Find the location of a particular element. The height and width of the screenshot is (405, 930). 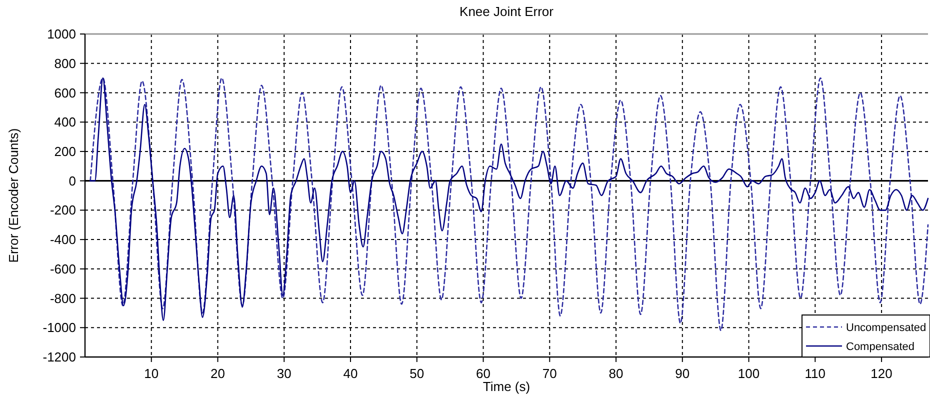

y-tick-label: -400 is located at coordinates (63, 240).